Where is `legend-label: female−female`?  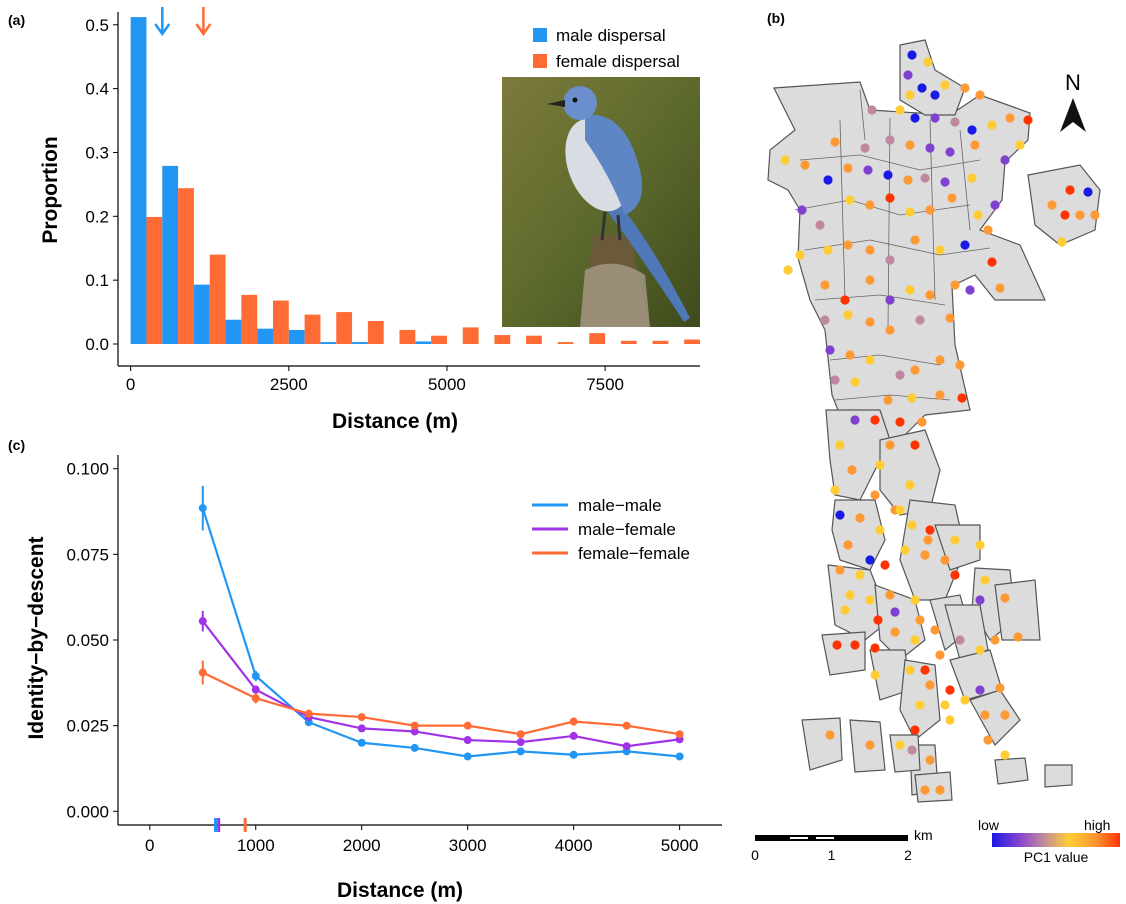
legend-label: female−female is located at coordinates (634, 553).